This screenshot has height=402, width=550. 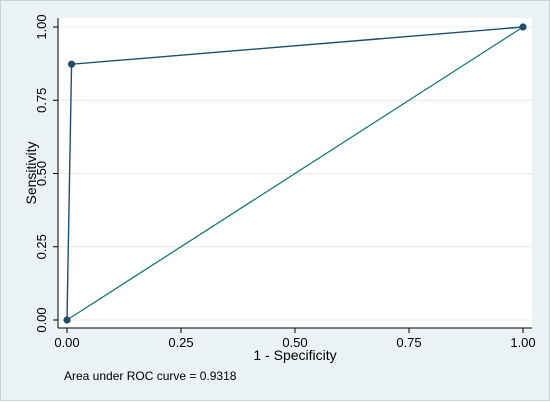 I want to click on y-tick-label: 1.00, so click(x=41, y=26).